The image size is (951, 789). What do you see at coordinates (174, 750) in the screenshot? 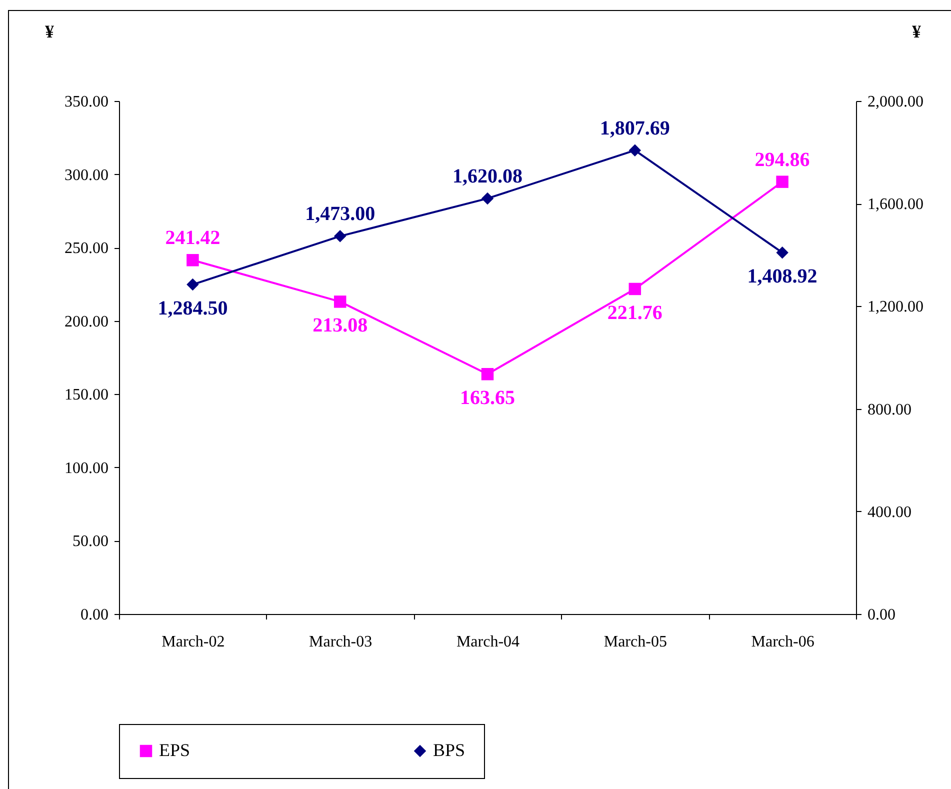
I see `legend-label: EPS` at bounding box center [174, 750].